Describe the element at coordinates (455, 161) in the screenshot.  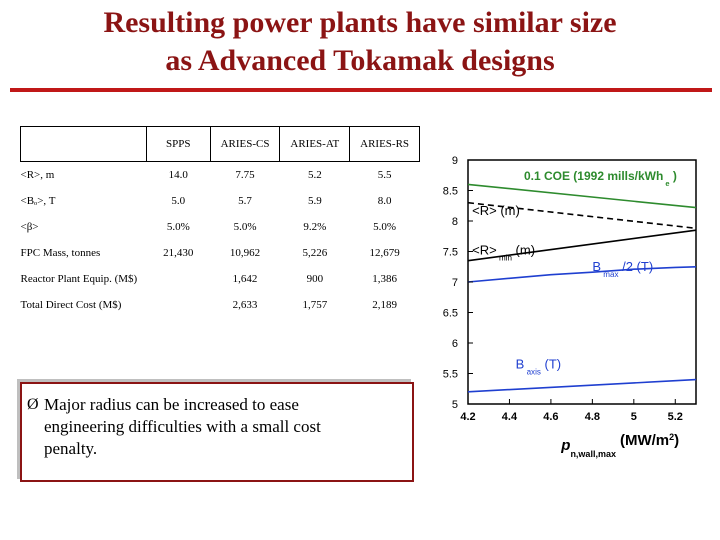
I see `y-tick-label: 9` at that location.